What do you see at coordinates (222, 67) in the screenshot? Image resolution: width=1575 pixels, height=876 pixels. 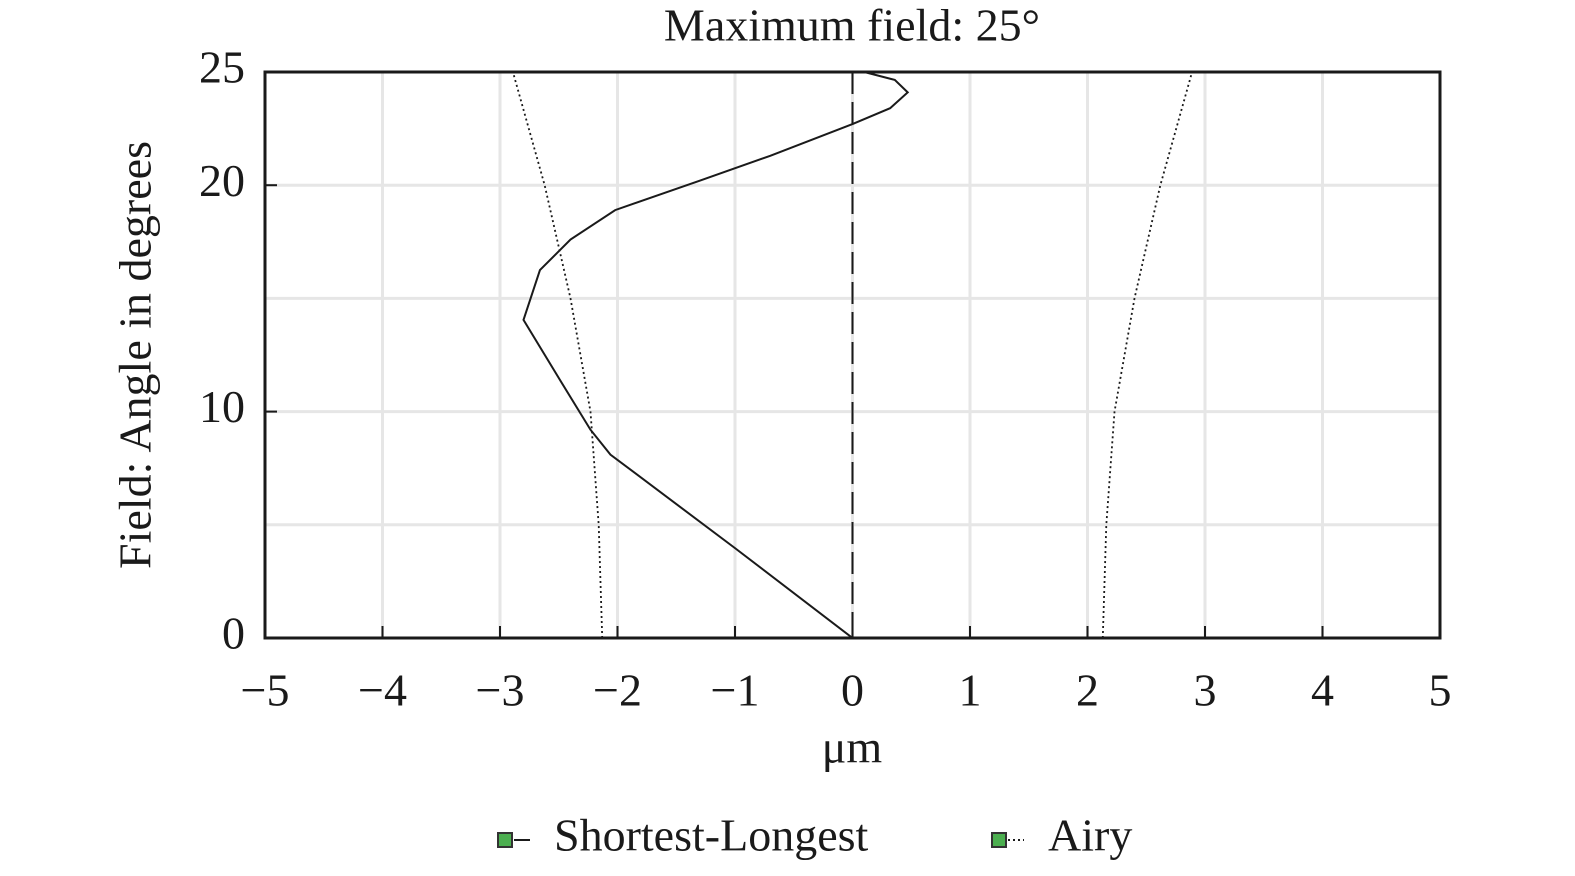 I see `y-tick-label: 25` at bounding box center [222, 67].